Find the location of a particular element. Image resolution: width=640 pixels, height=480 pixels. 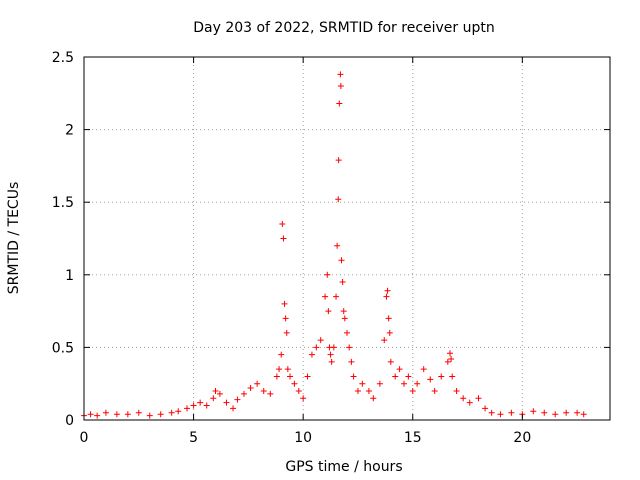

x-tick-label: 15 is located at coordinates (413, 438).